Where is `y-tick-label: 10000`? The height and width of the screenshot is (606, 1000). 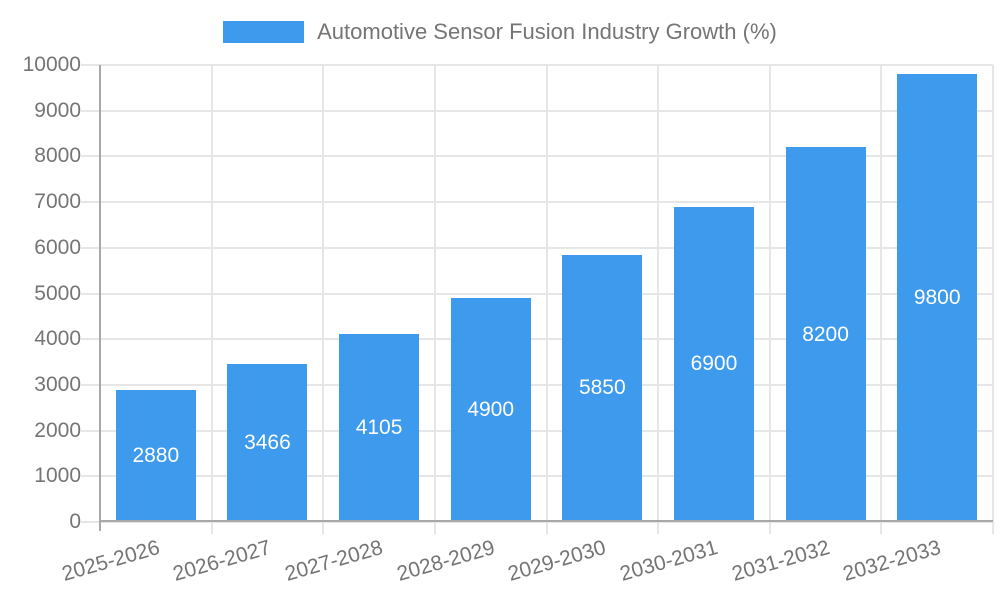
y-tick-label: 10000 is located at coordinates (51, 64).